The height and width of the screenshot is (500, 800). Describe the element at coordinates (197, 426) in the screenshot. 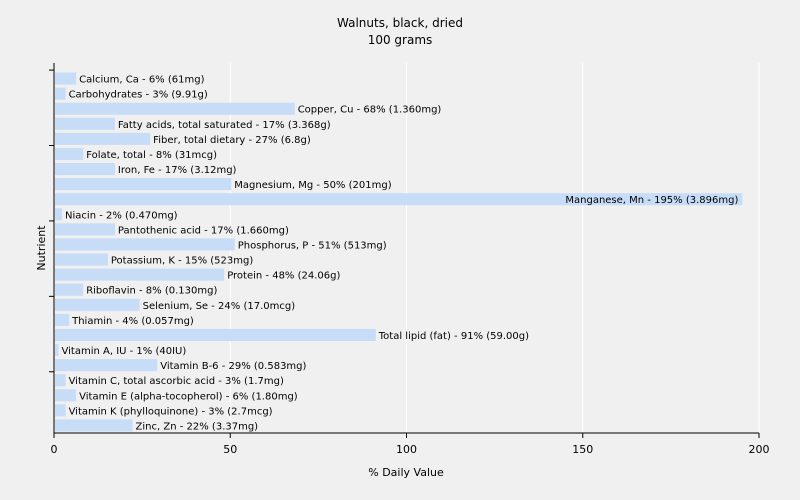

I see `bar-data-label: Zinc, Zn - 22% (3.37mg)` at that location.